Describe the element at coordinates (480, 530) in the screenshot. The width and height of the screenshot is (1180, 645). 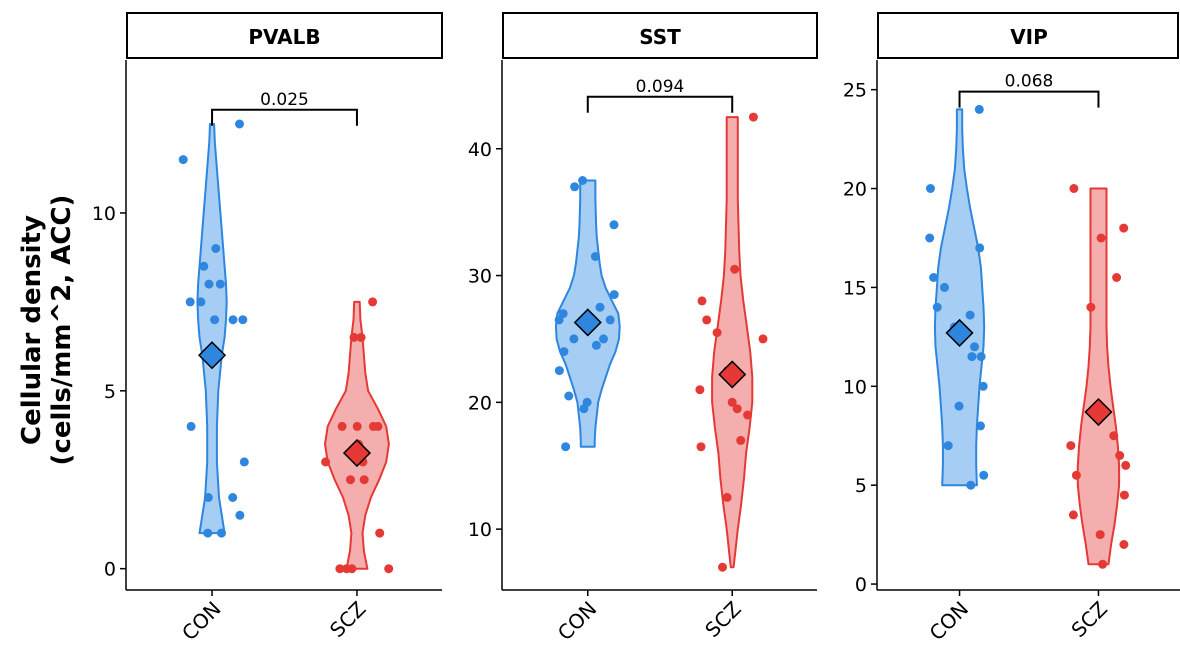
I see `y-tick-label-sst-10: 10` at that location.